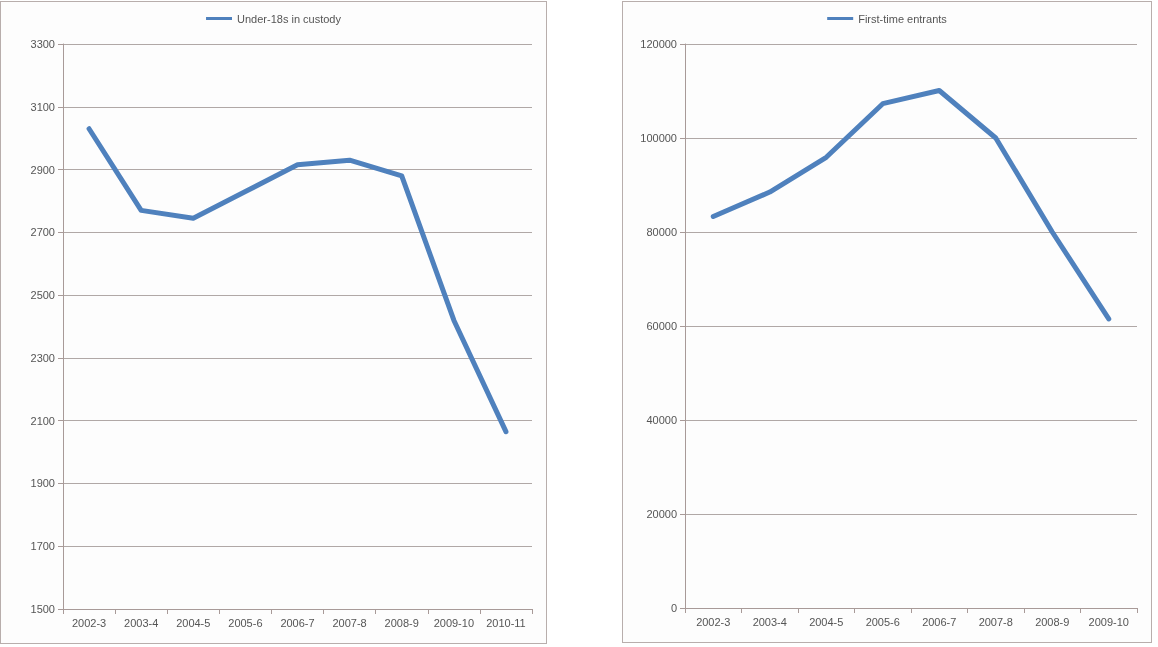  I want to click on y-tick-label: 1700, so click(42, 546).